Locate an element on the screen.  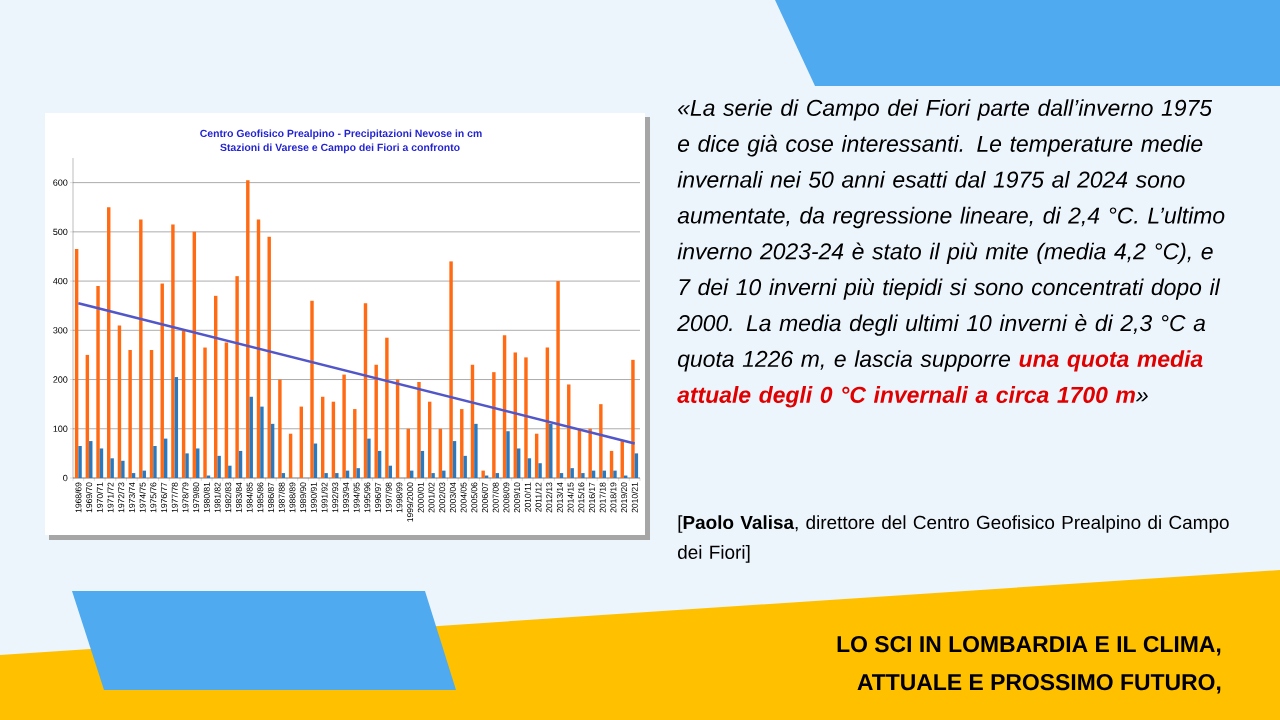
text: [Paolo Valisa, direttore del Centro Geofisico Prealpino di Campo dei Fiori] is located at coordinates (953, 539).